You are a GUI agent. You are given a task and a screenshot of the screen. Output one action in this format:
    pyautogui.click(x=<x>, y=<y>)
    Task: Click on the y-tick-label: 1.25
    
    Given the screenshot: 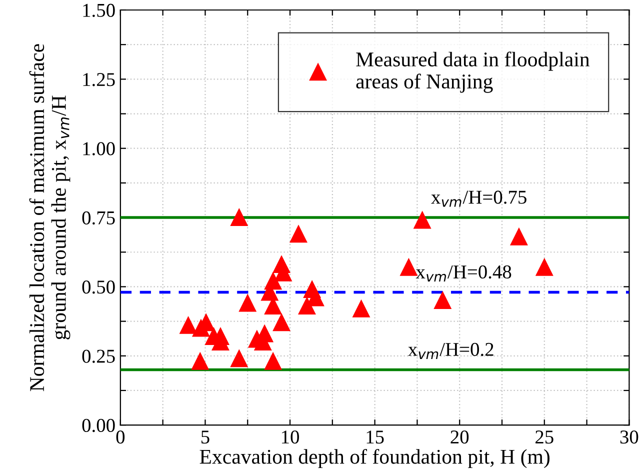 What is the action you would take?
    pyautogui.click(x=99, y=79)
    